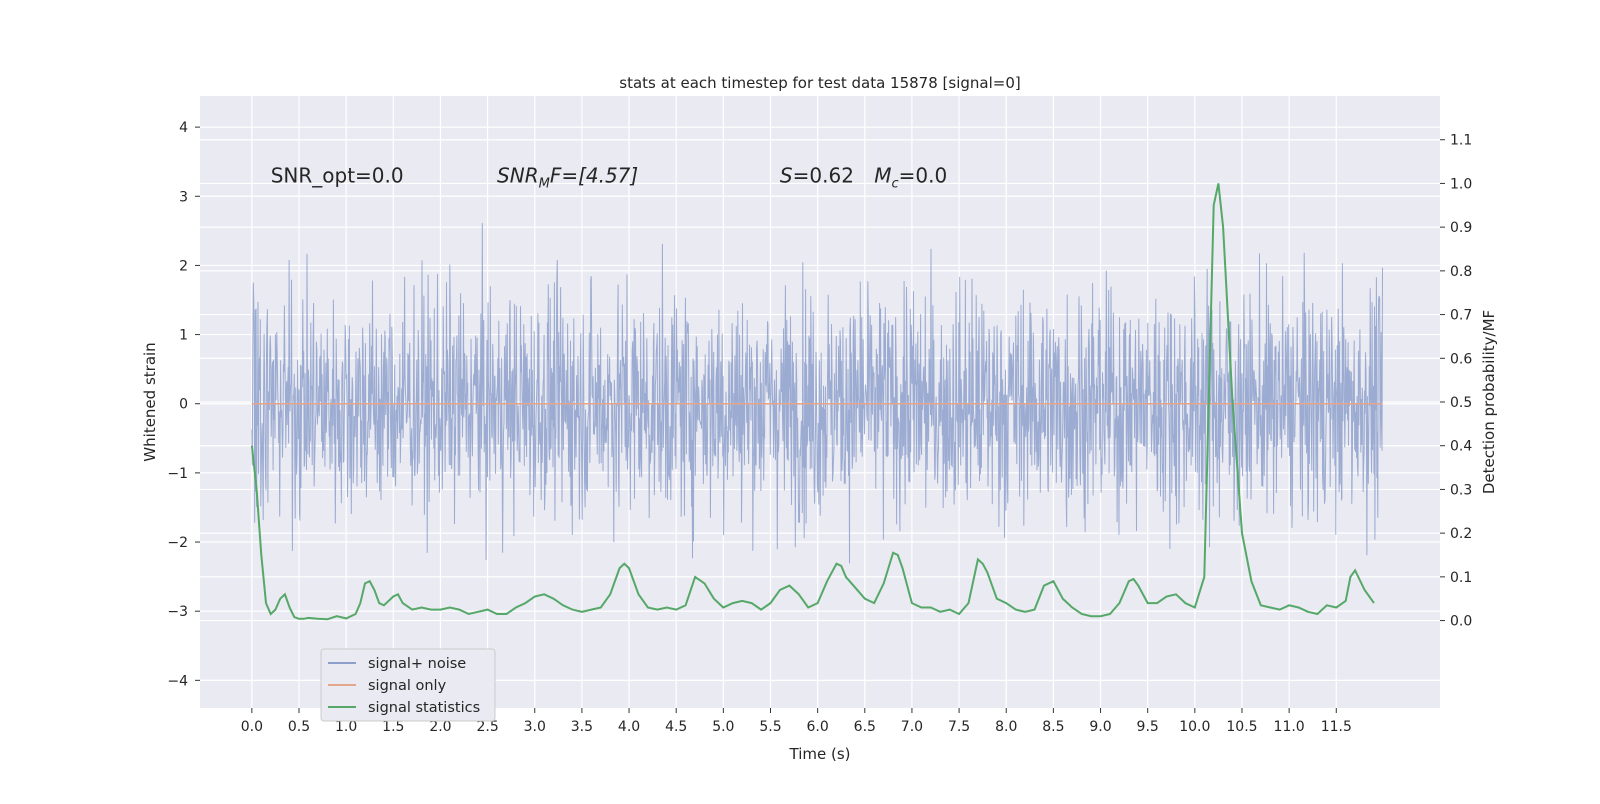 The width and height of the screenshot is (1600, 804). I want to click on x-tick-label: 2.5, so click(487, 727).